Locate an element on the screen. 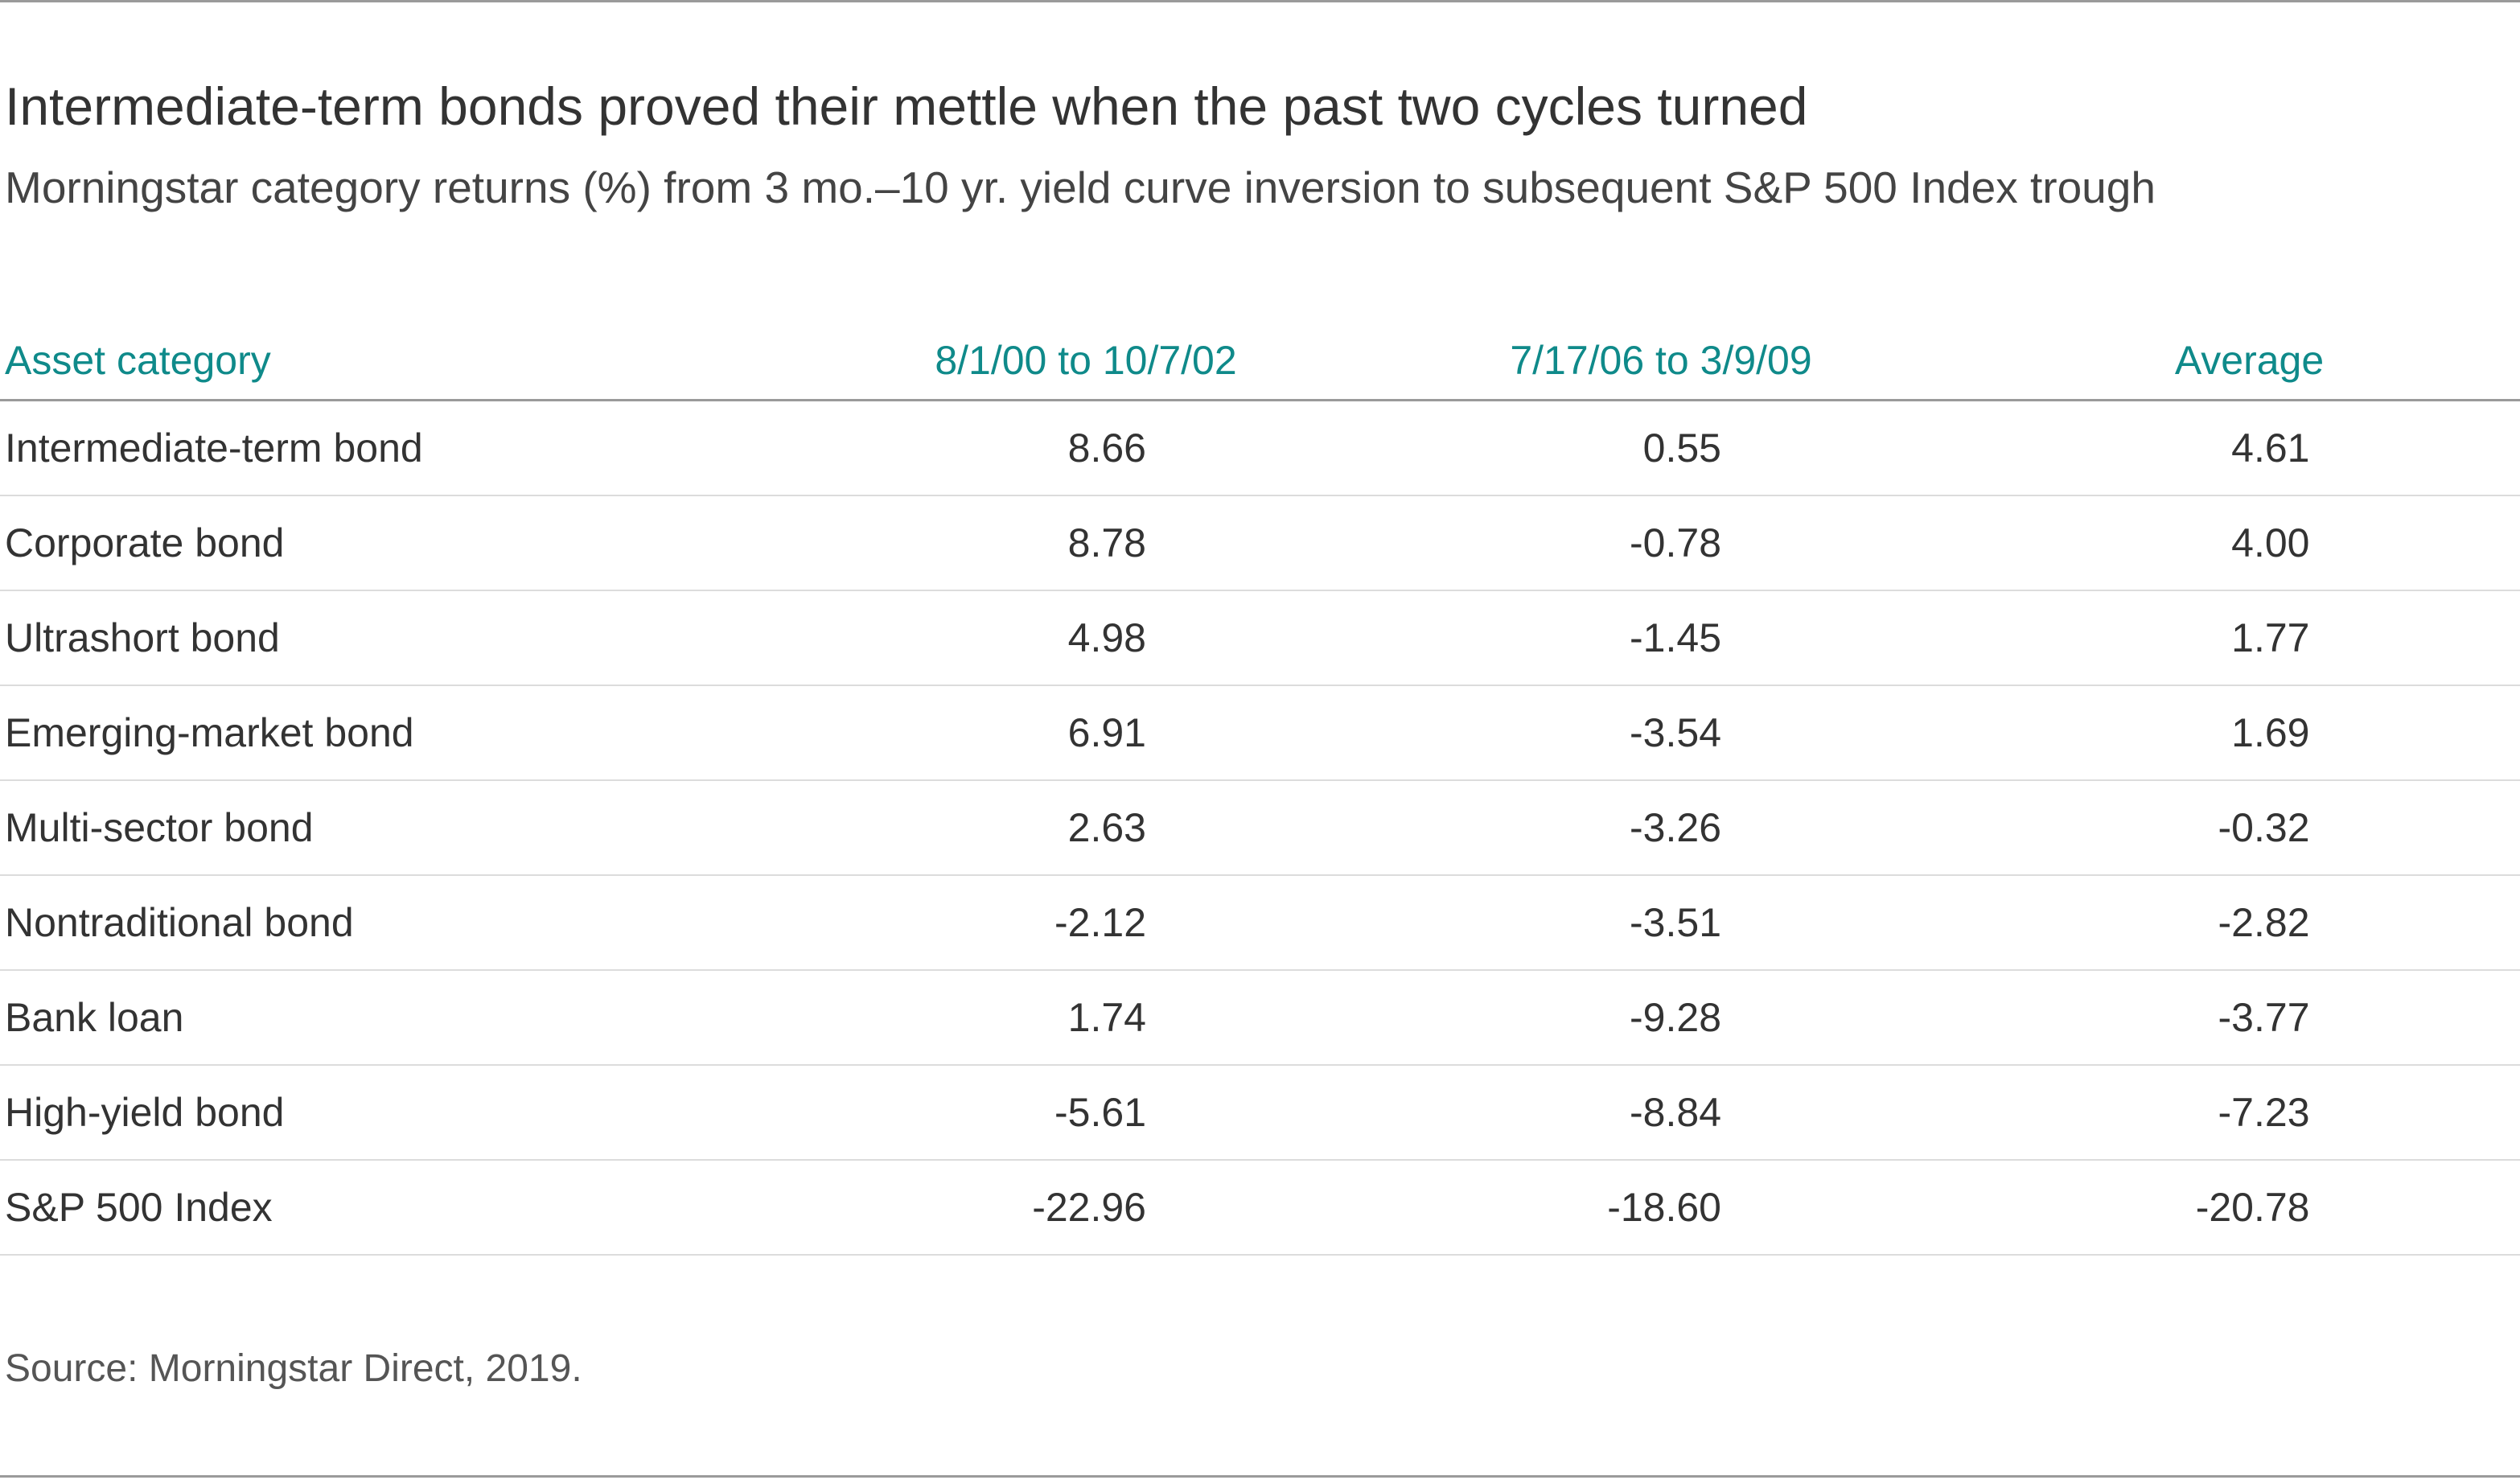  return-2006-2009-cell: -0.78 is located at coordinates (1675, 542).